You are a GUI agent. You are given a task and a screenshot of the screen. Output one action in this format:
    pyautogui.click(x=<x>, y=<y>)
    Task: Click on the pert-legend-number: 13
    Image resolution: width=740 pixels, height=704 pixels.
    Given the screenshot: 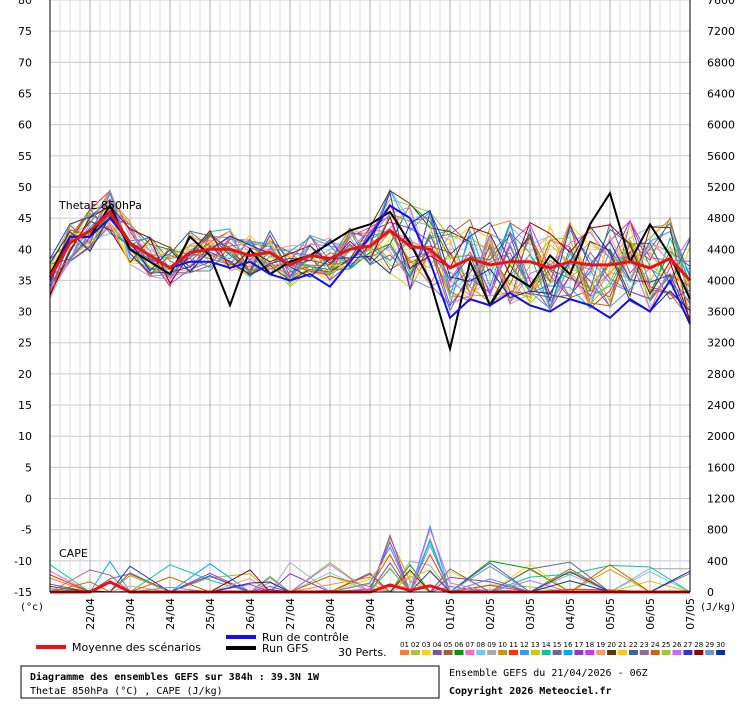 What is the action you would take?
    pyautogui.click(x=535, y=645)
    